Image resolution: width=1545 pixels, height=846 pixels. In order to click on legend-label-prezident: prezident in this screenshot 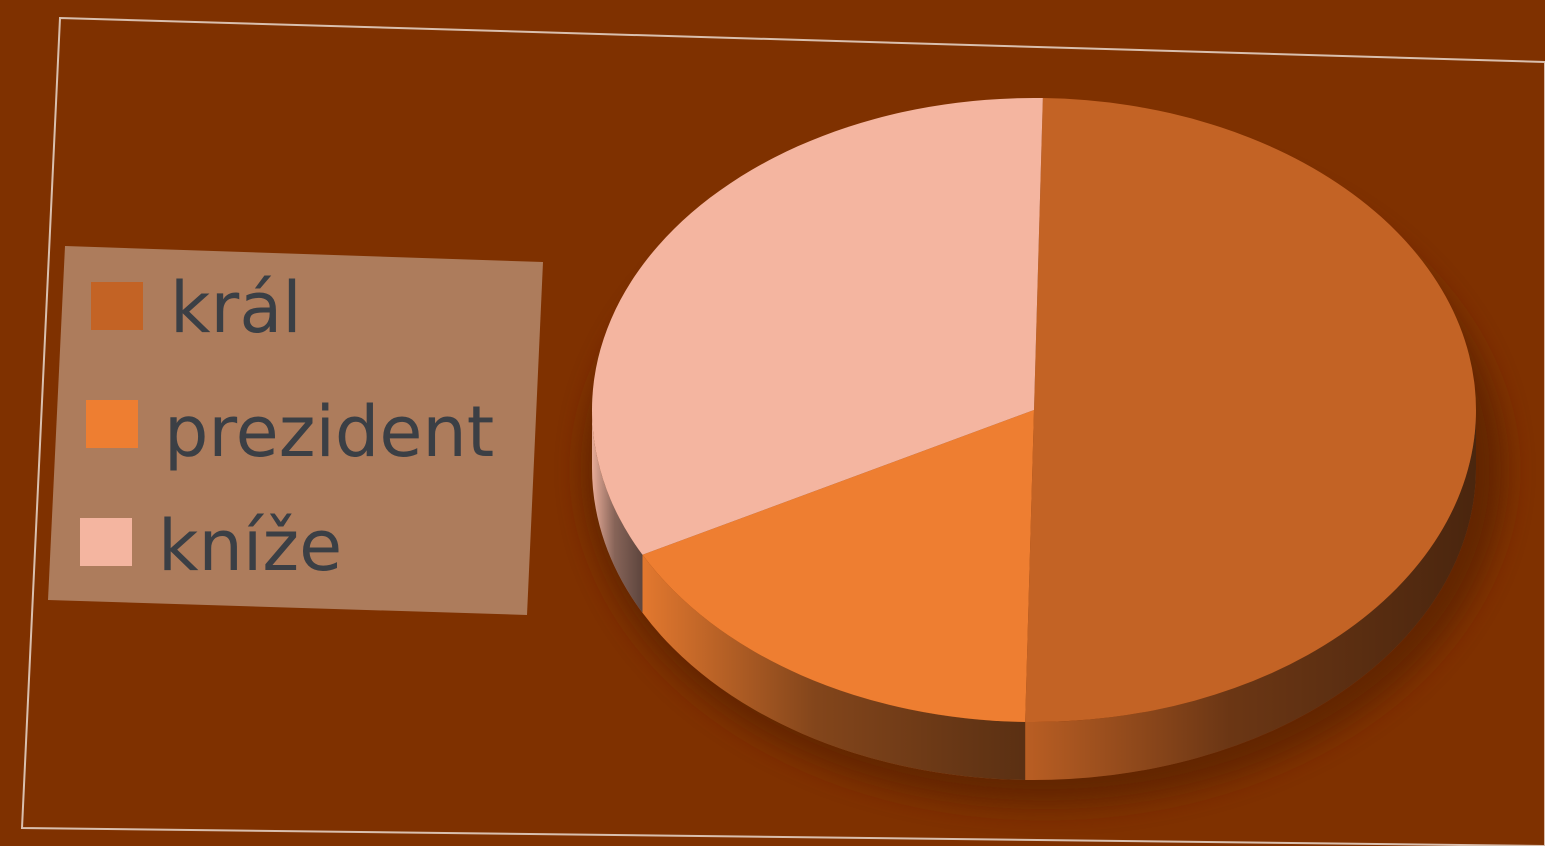, I will do `click(329, 432)`.